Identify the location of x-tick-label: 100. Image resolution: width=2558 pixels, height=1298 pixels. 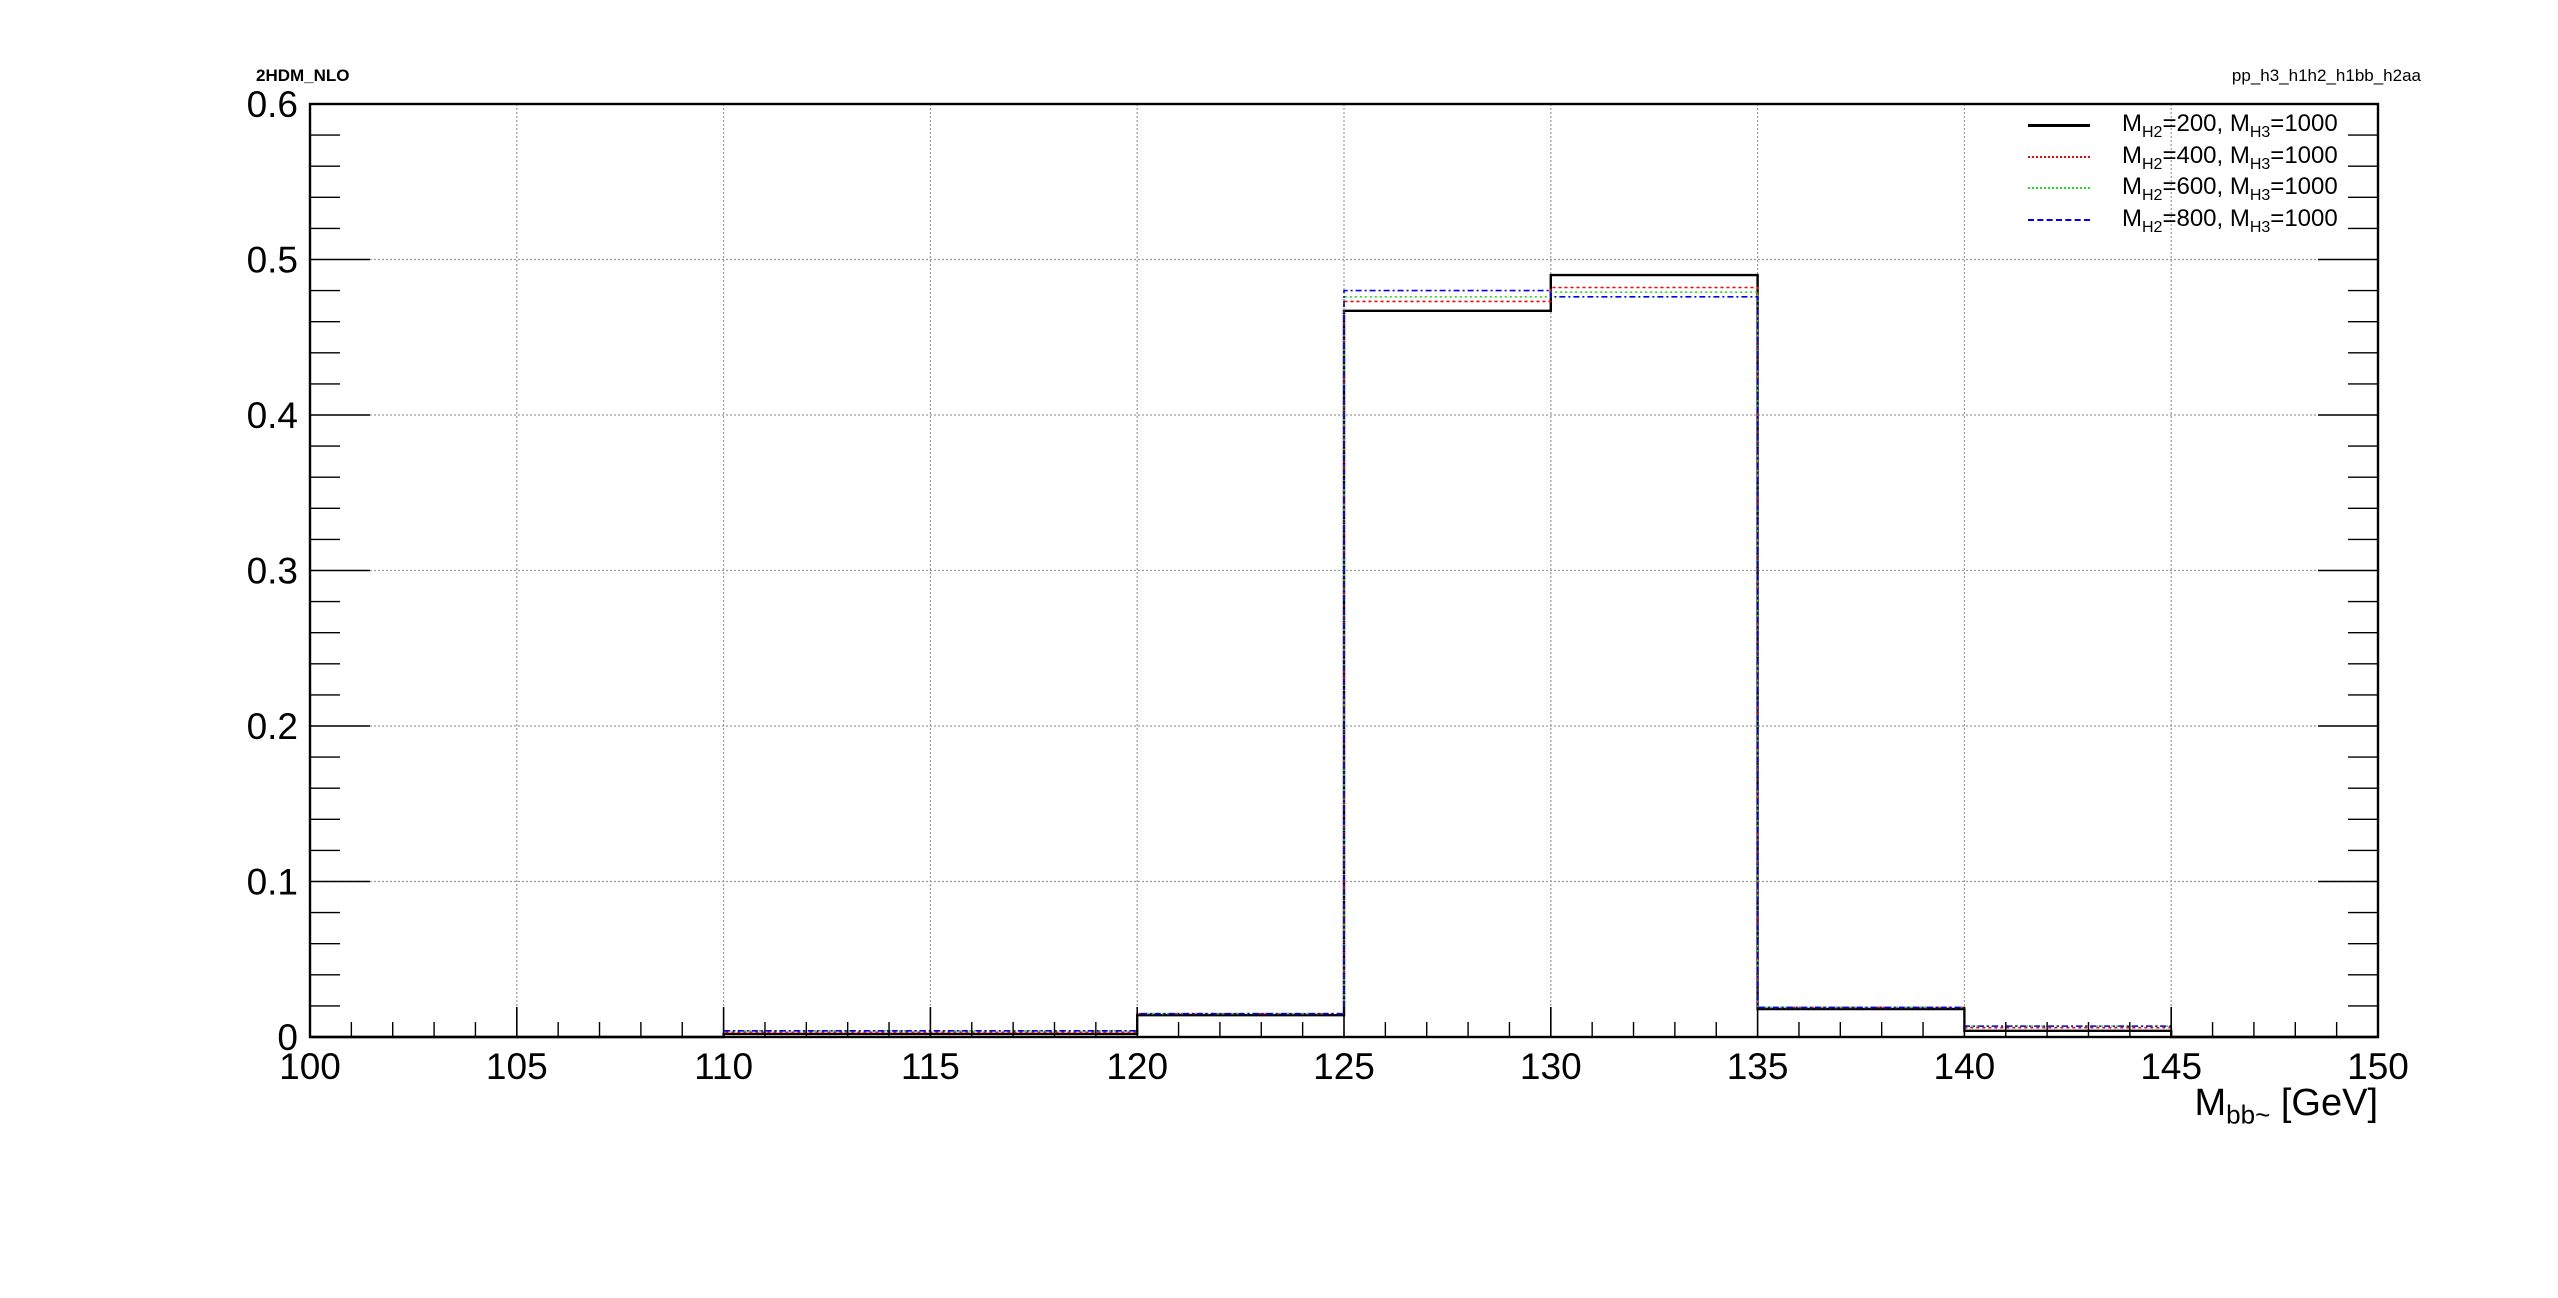
(310, 1066).